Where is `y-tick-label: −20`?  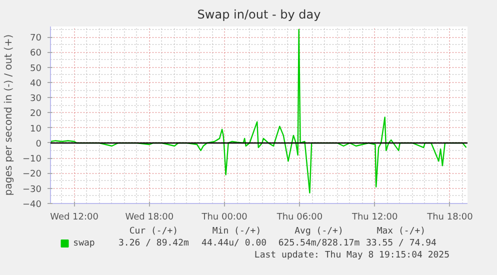
y-tick-label: −20 is located at coordinates (32, 175).